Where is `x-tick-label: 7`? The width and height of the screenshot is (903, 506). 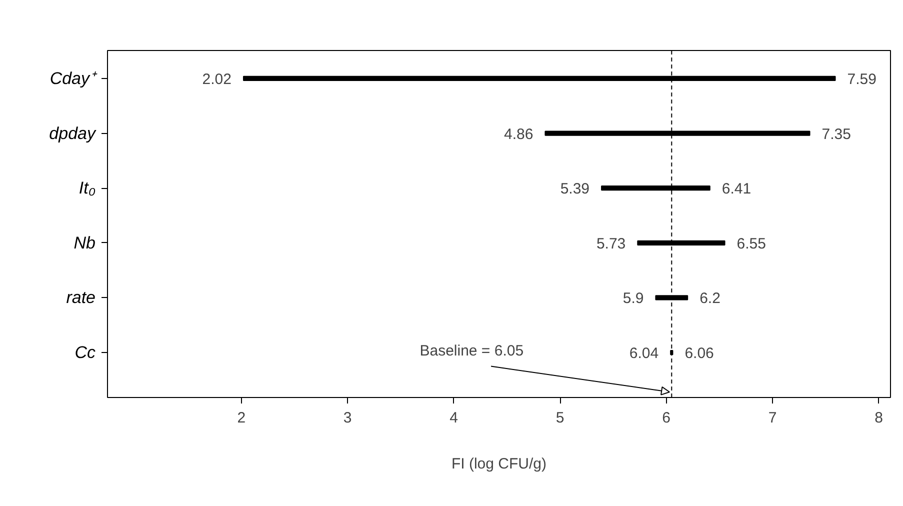 x-tick-label: 7 is located at coordinates (772, 418).